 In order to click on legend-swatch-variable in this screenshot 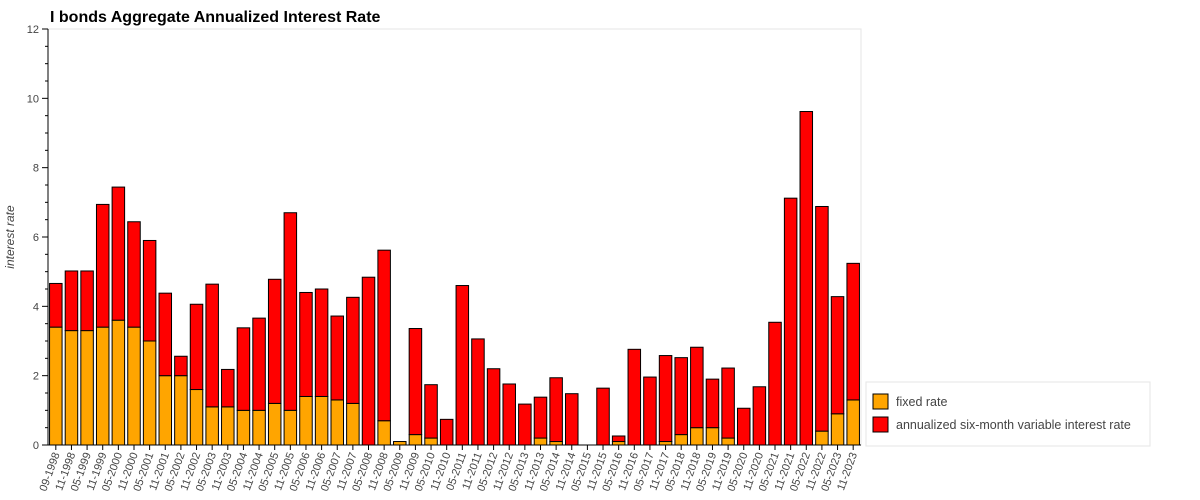, I will do `click(880, 424)`.